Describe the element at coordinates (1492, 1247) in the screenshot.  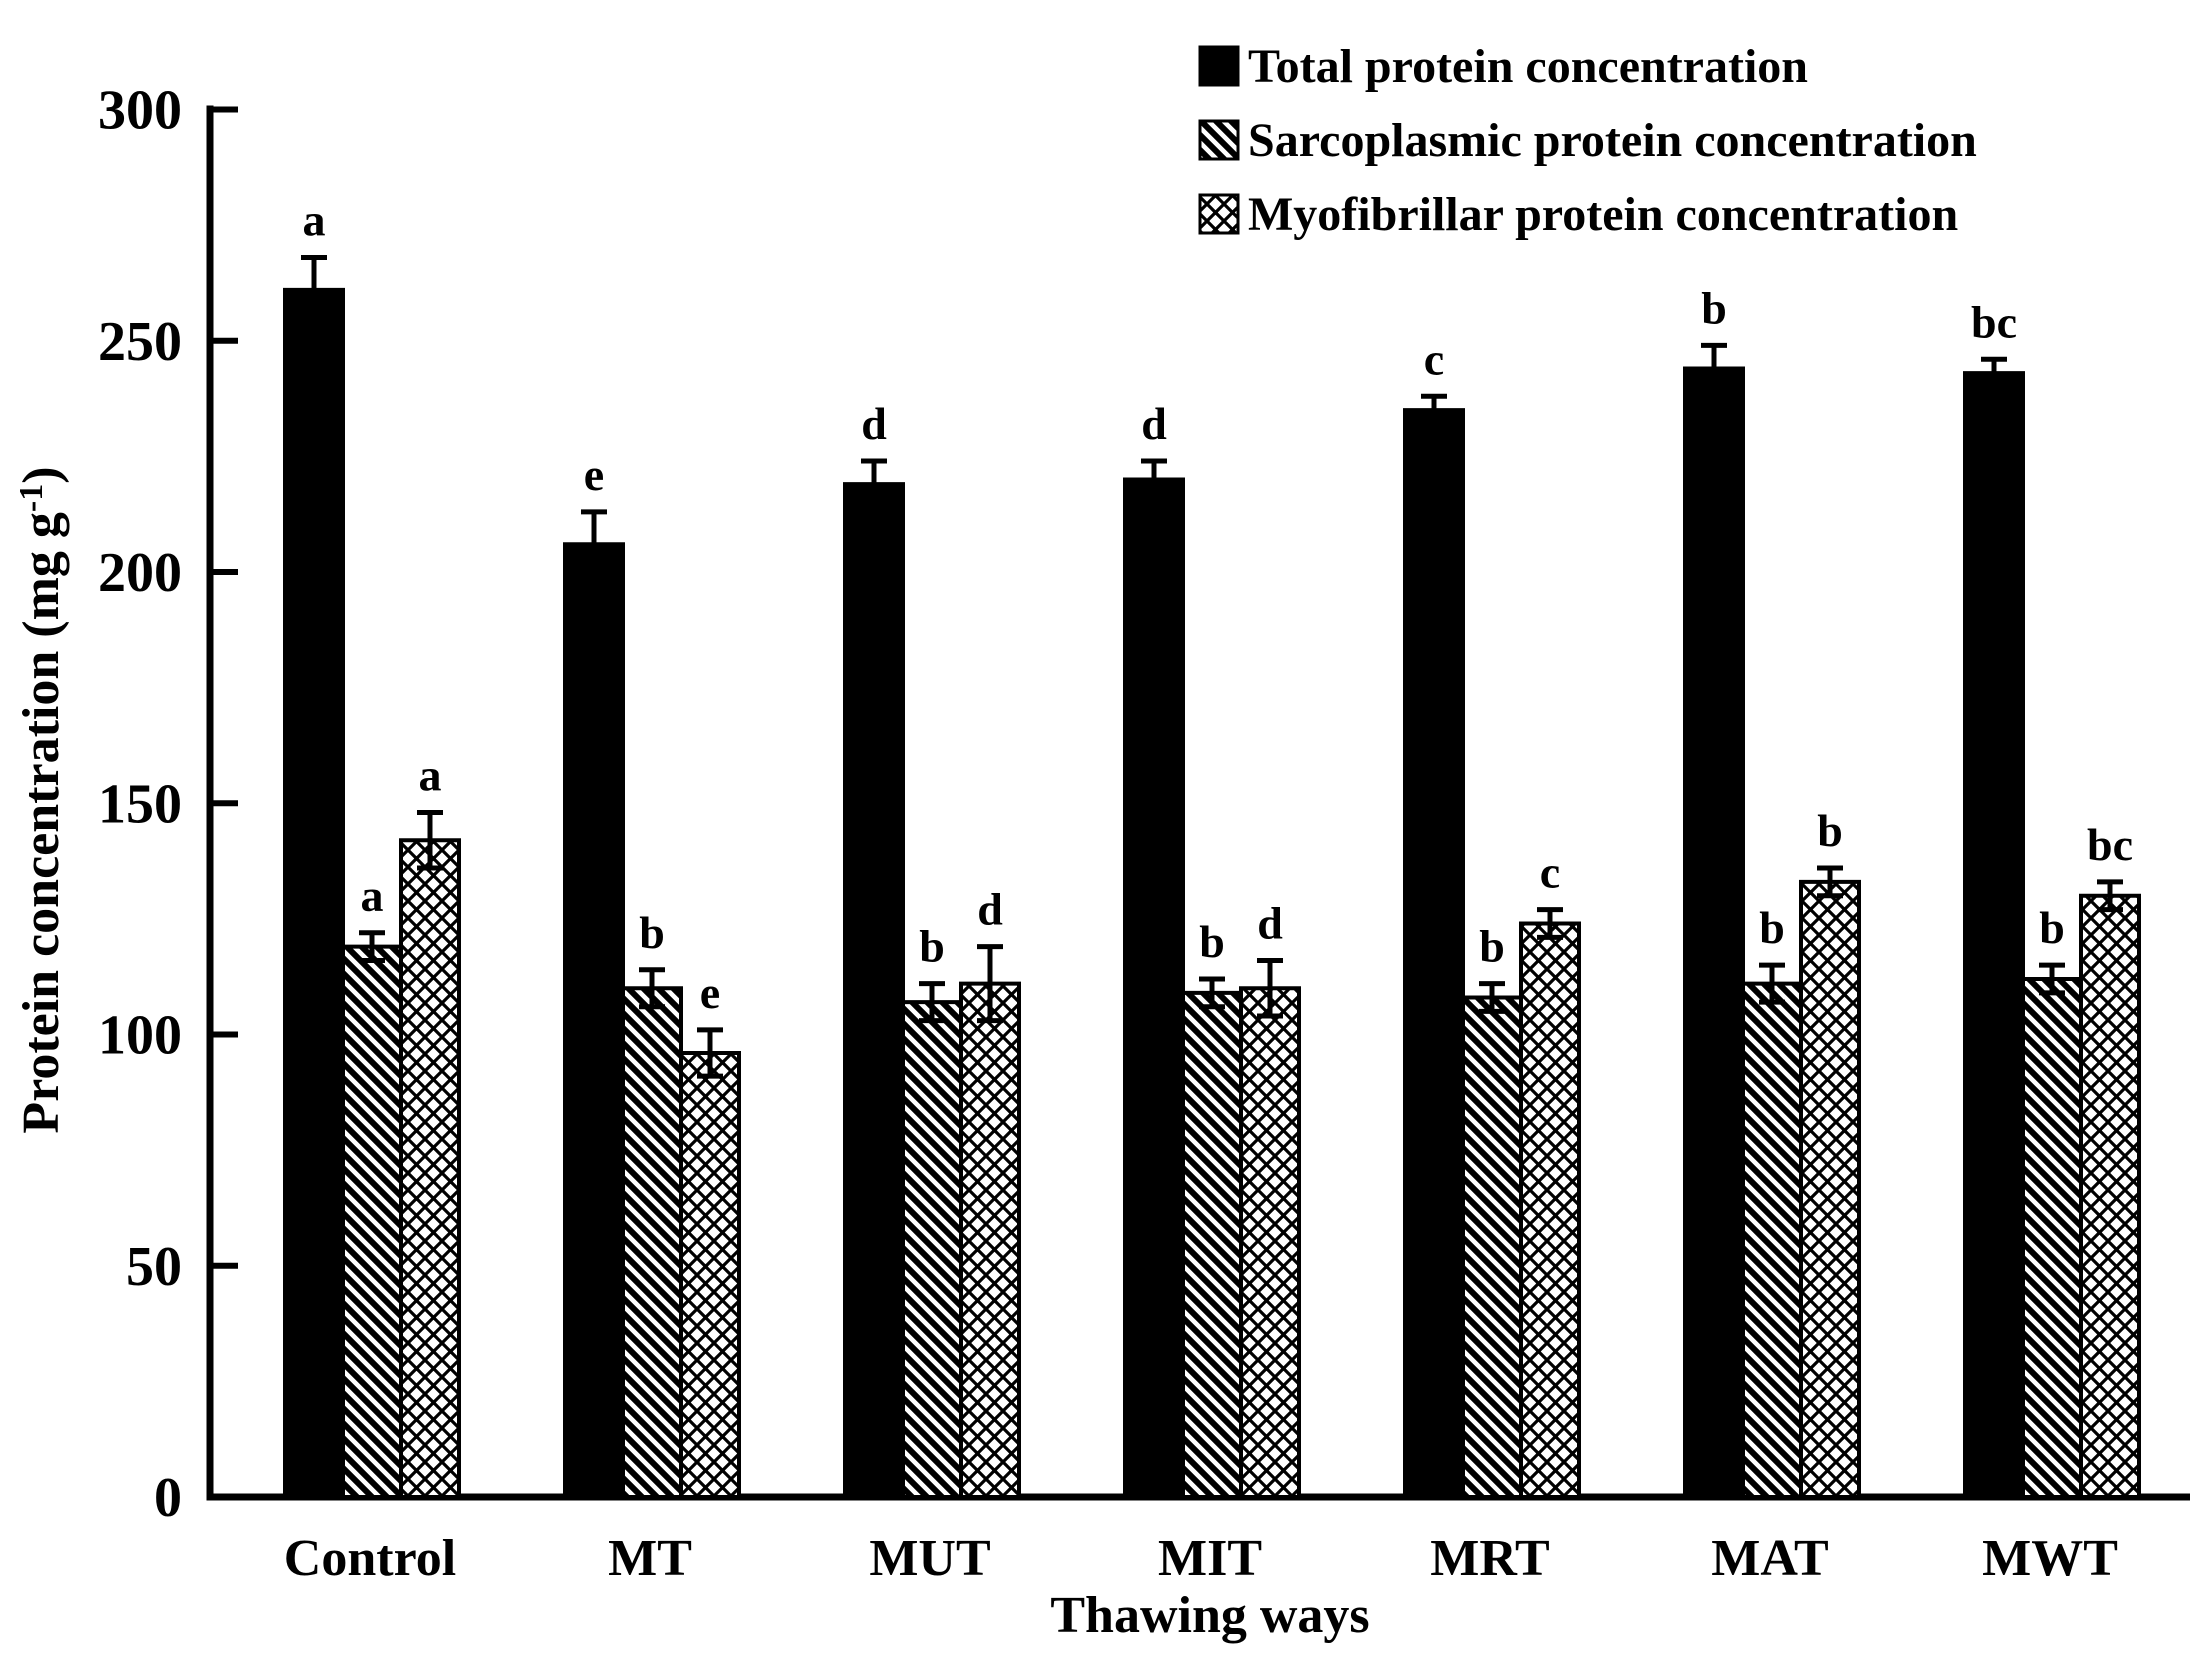
I see `bar-sarcoplasmic-MRT` at that location.